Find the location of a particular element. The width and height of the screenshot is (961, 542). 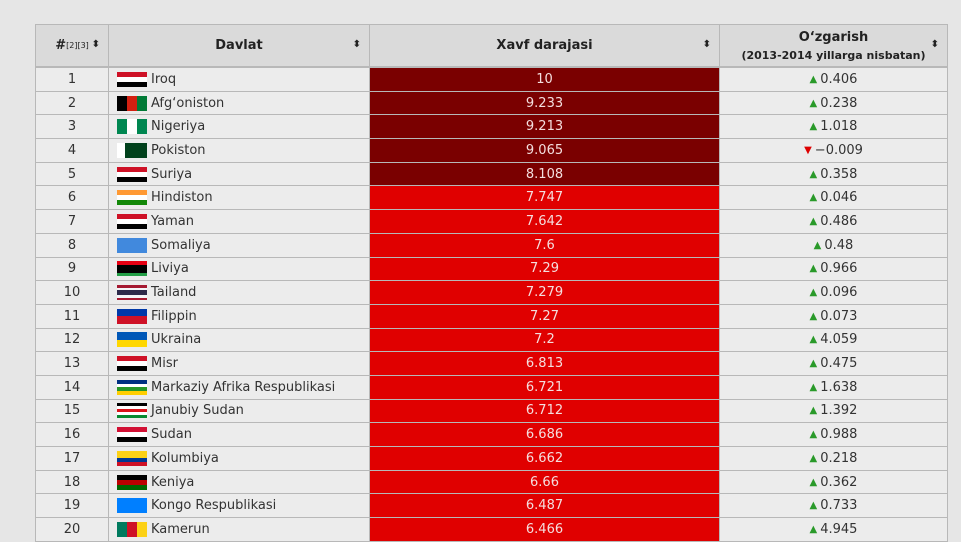

country-link: Nigeriya is located at coordinates (178, 127).